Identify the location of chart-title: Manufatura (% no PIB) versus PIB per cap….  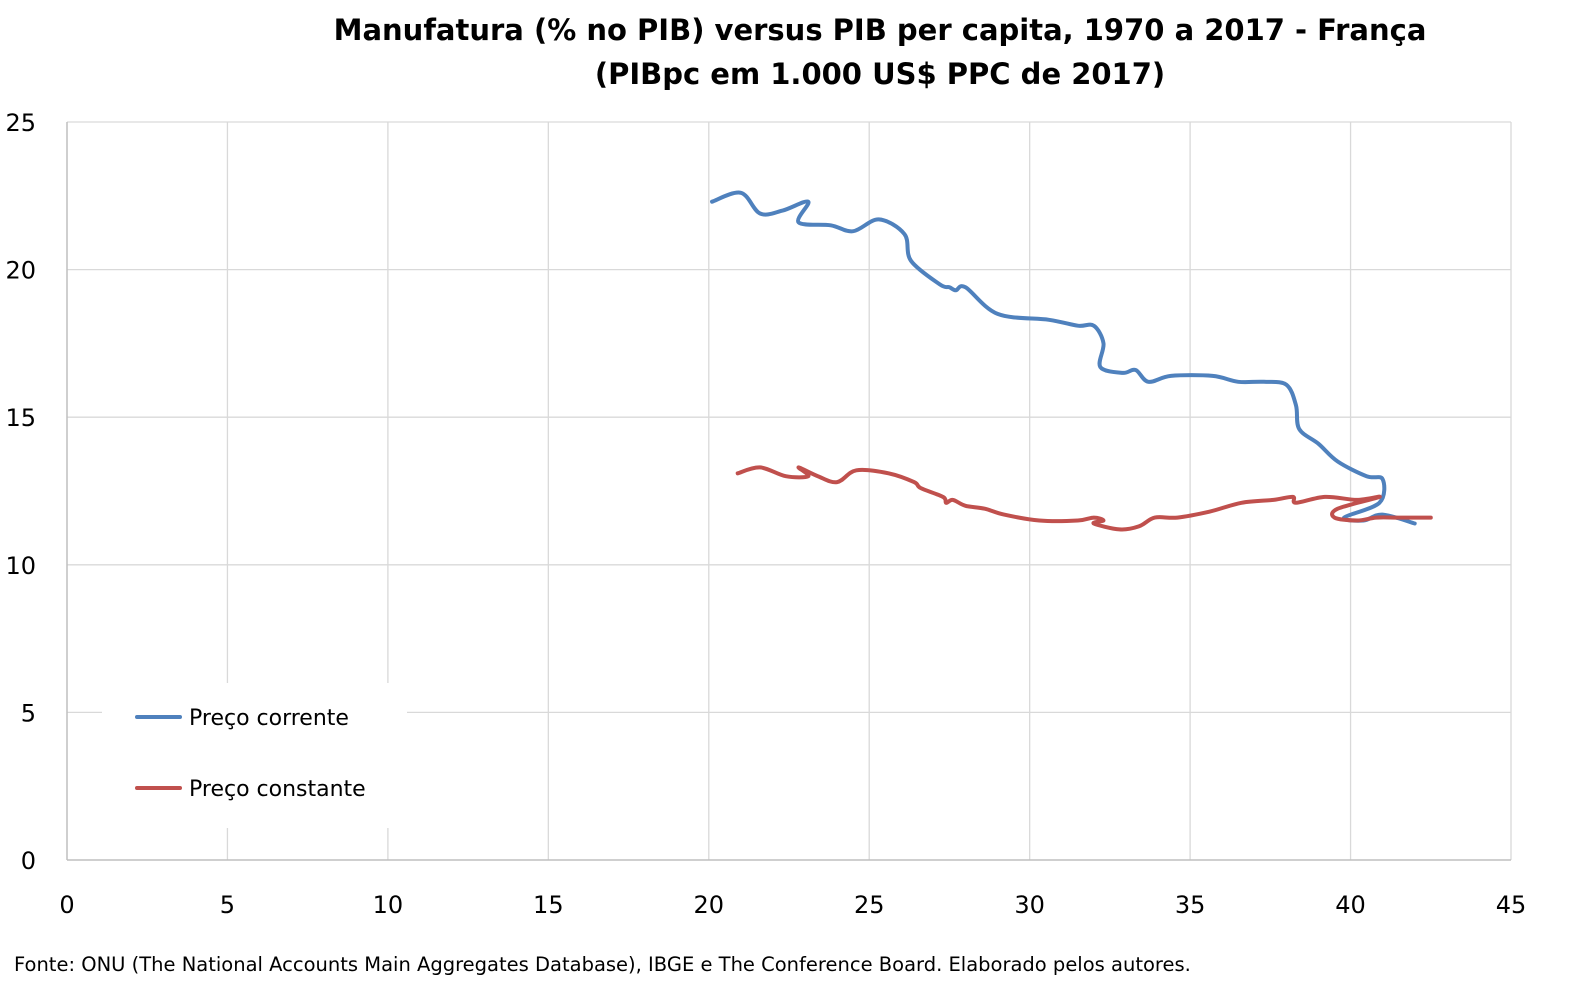
(880, 30).